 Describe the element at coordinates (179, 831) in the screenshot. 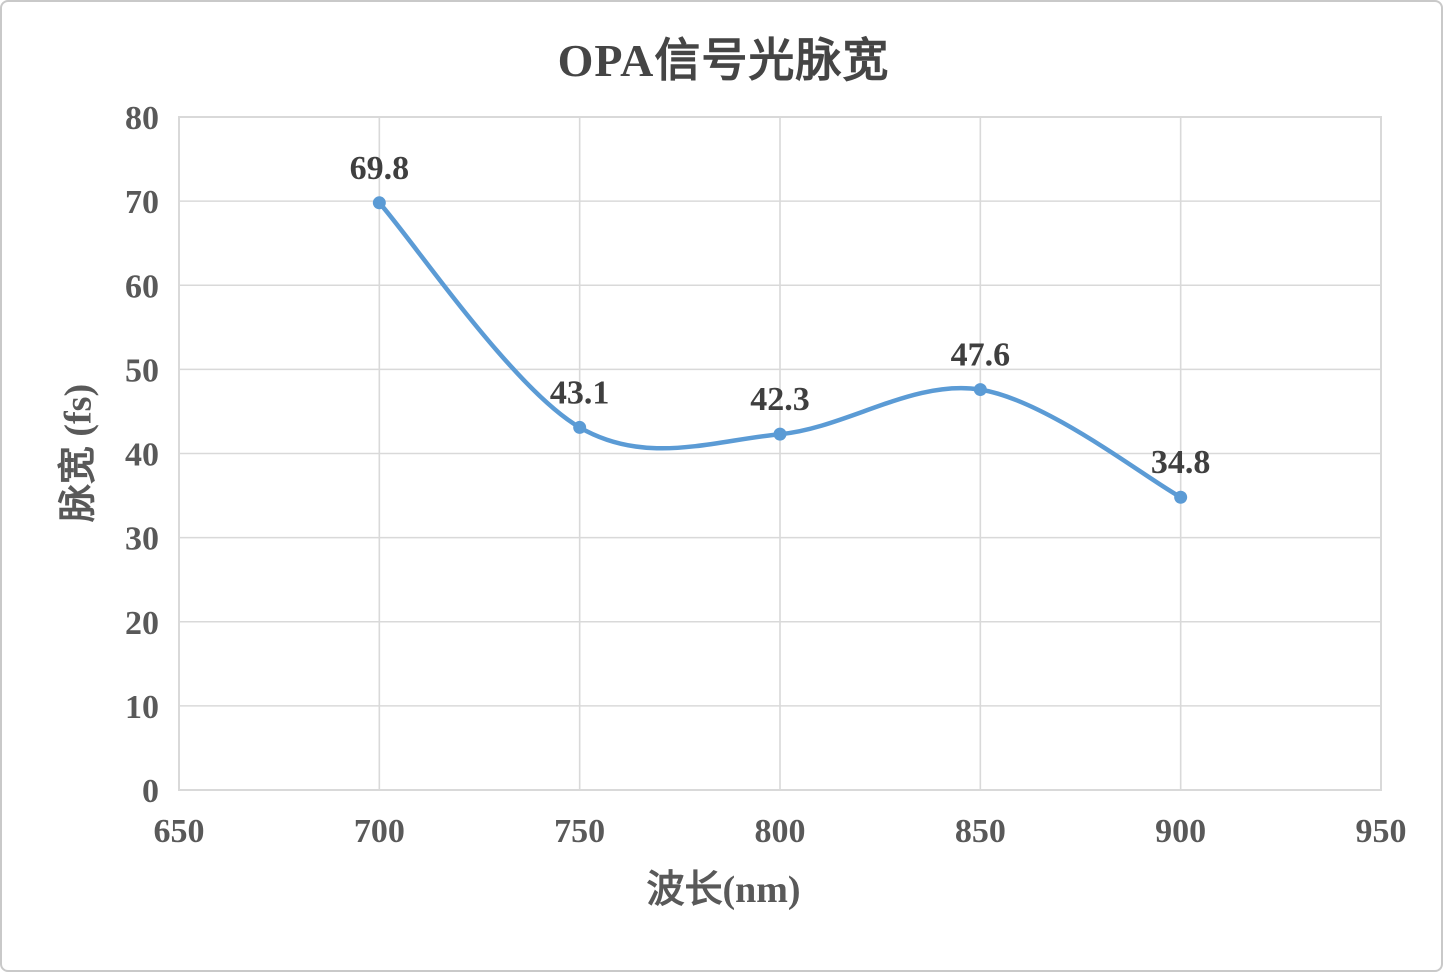

I see `x-tick-label: 650` at that location.